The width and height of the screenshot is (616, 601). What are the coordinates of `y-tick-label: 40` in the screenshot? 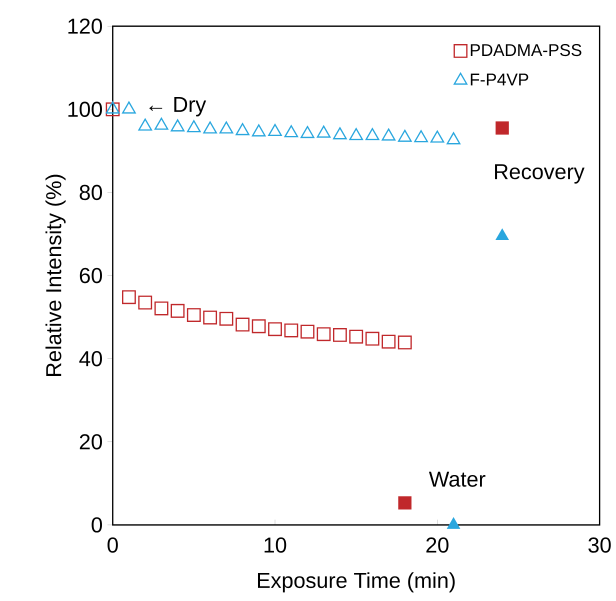 It's located at (90, 359).